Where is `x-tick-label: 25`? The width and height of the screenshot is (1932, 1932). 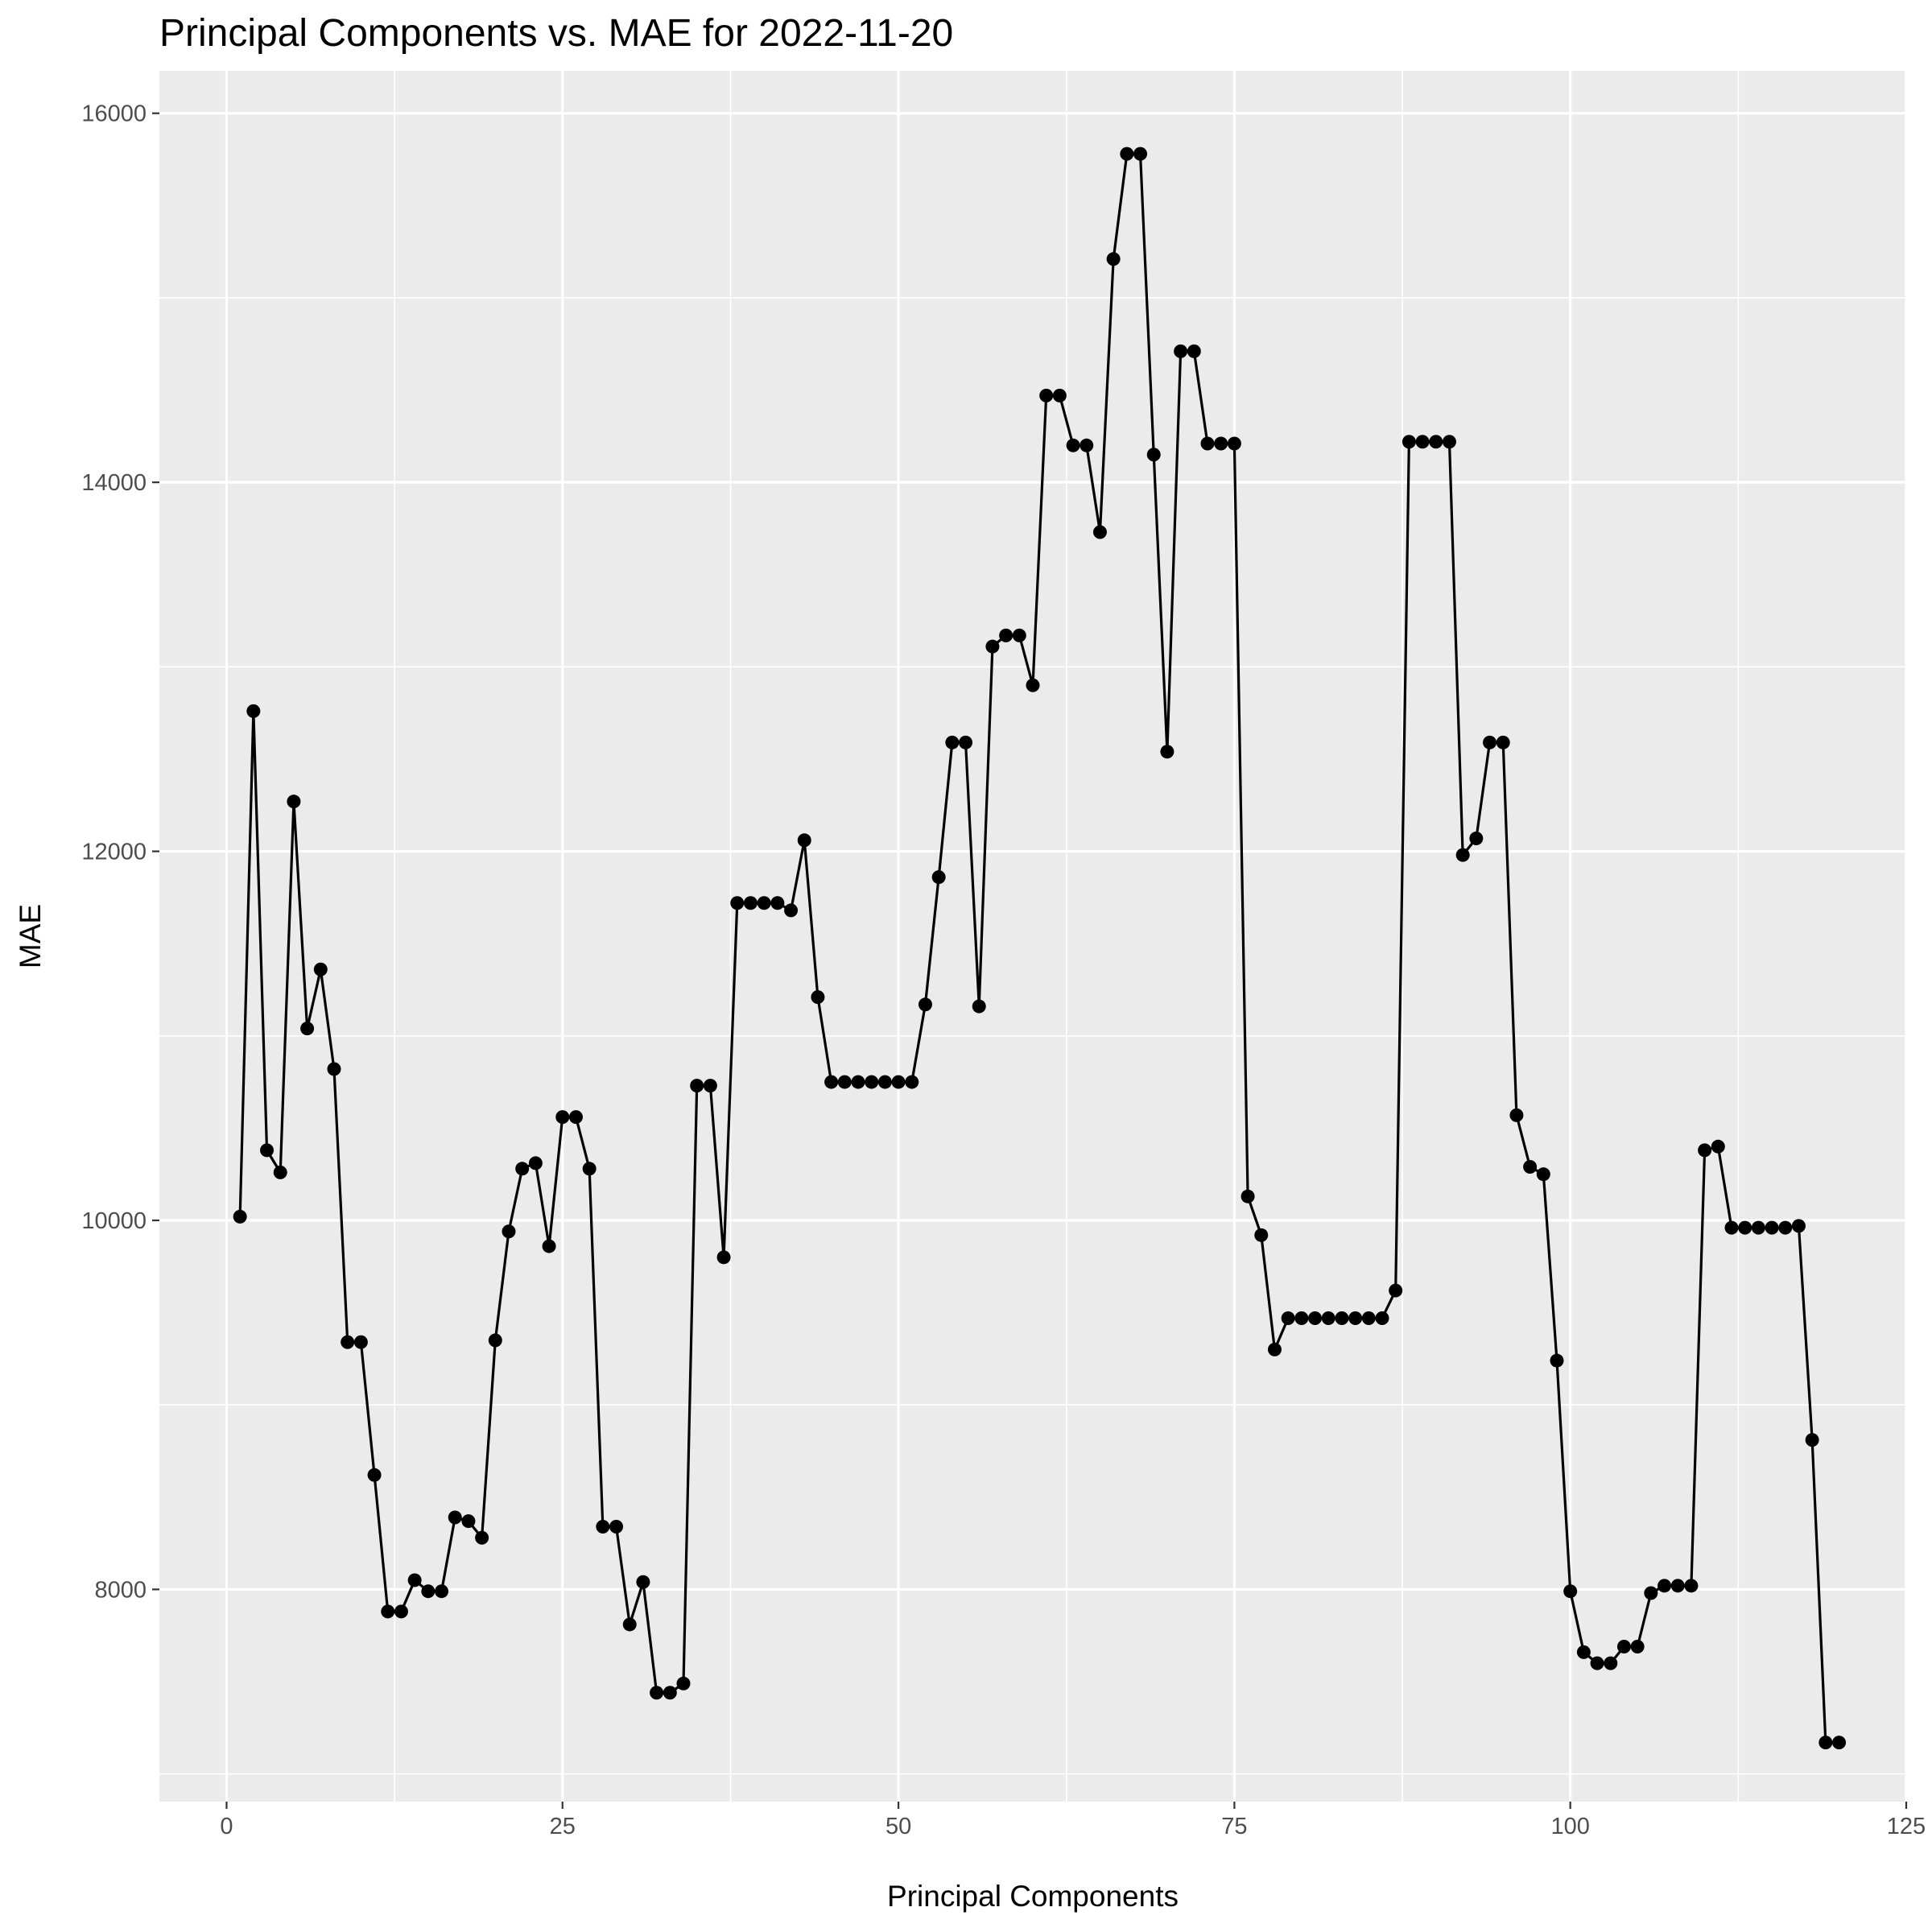 x-tick-label: 25 is located at coordinates (563, 1826).